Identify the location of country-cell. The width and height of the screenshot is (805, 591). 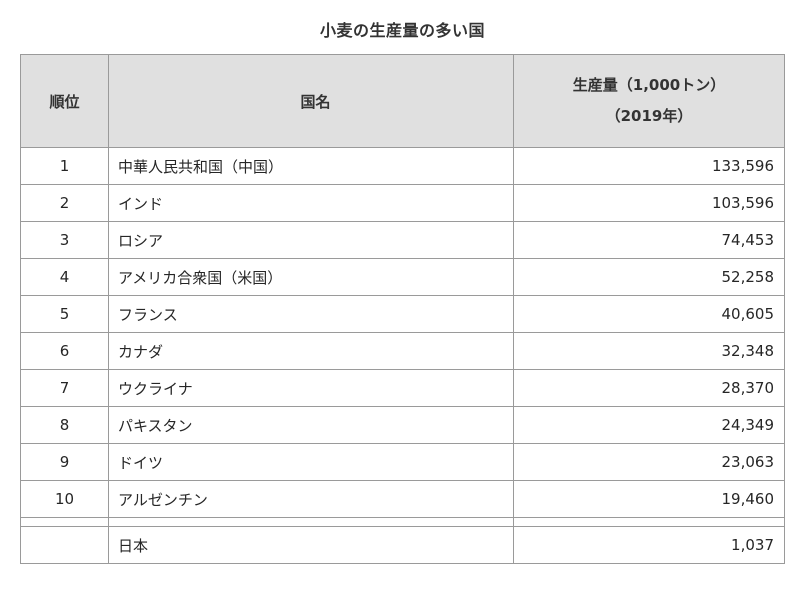
(311, 522).